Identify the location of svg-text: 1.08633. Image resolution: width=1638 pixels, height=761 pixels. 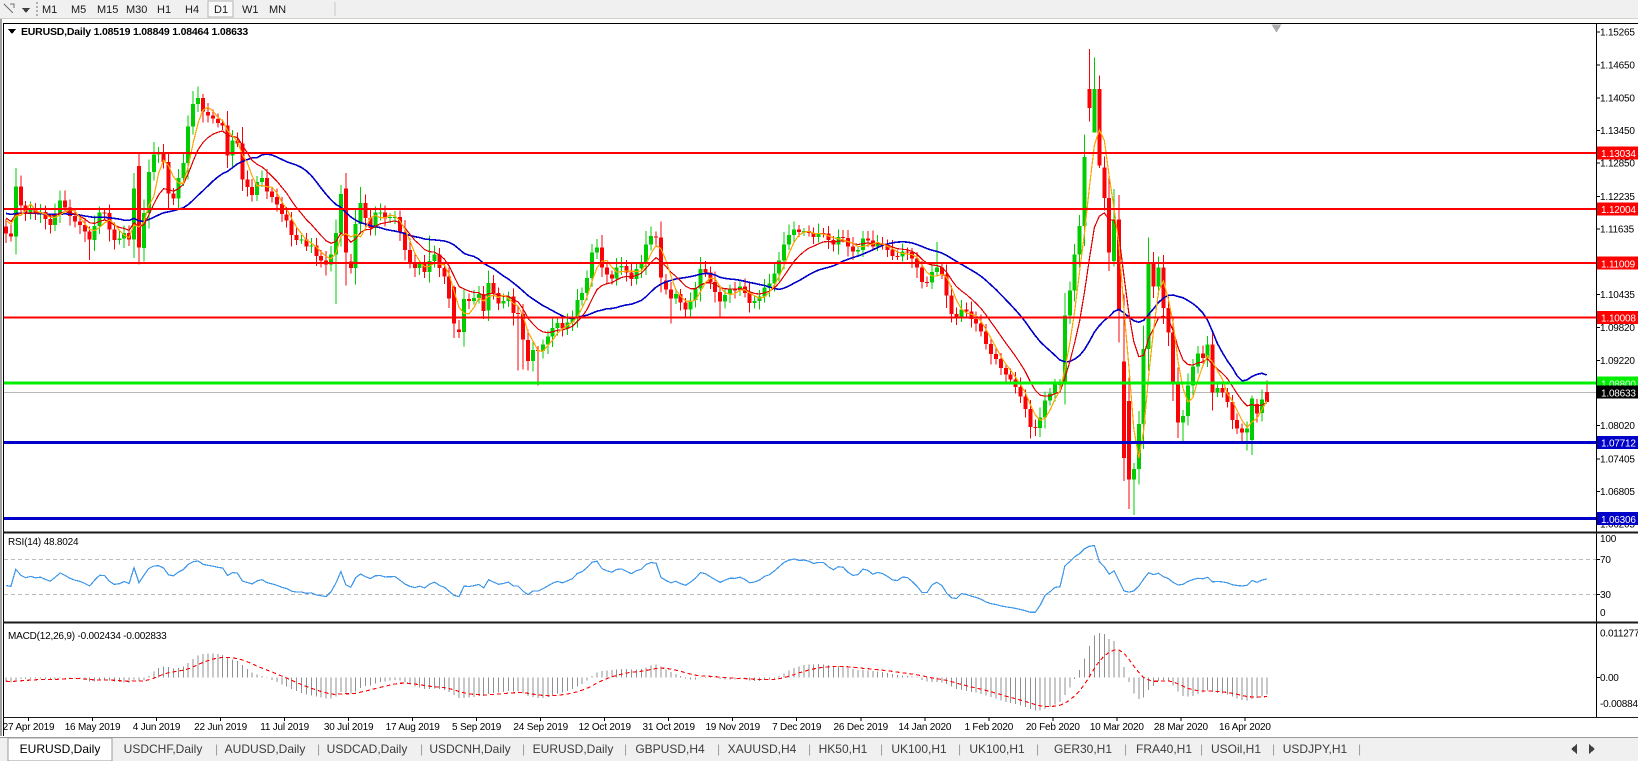
(1618, 393).